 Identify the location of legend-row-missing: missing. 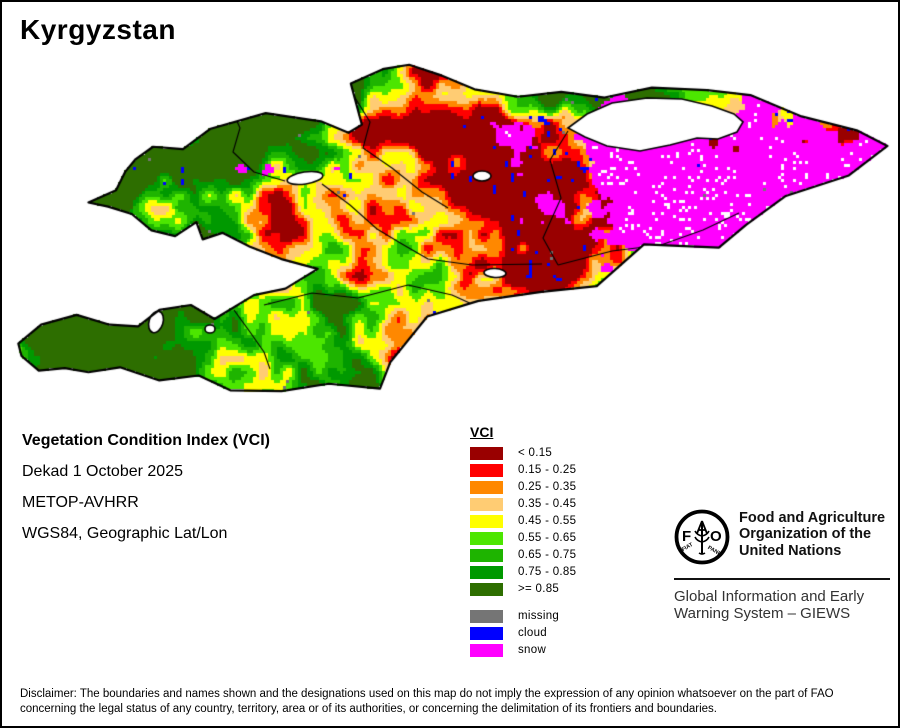
(523, 616).